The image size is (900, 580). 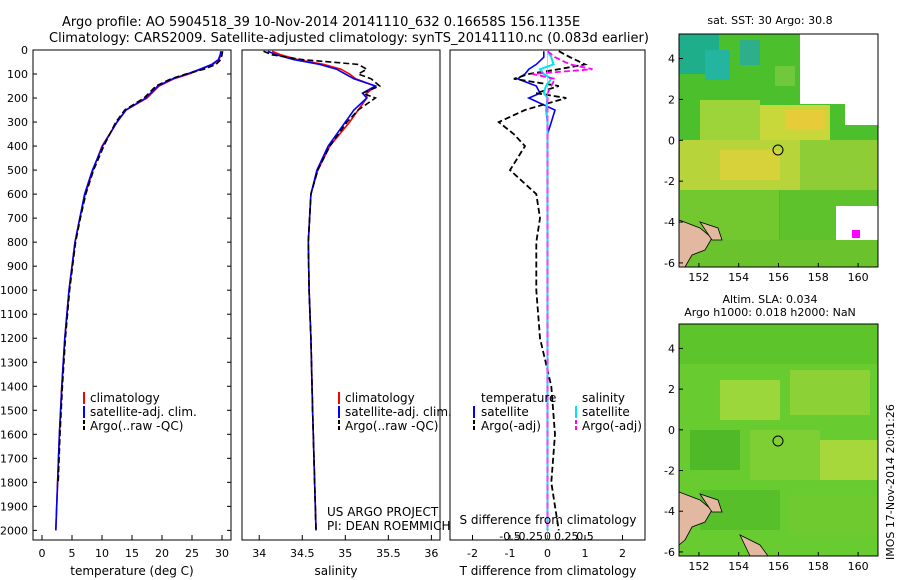 What do you see at coordinates (17, 266) in the screenshot?
I see `depth-tick-label: 900` at bounding box center [17, 266].